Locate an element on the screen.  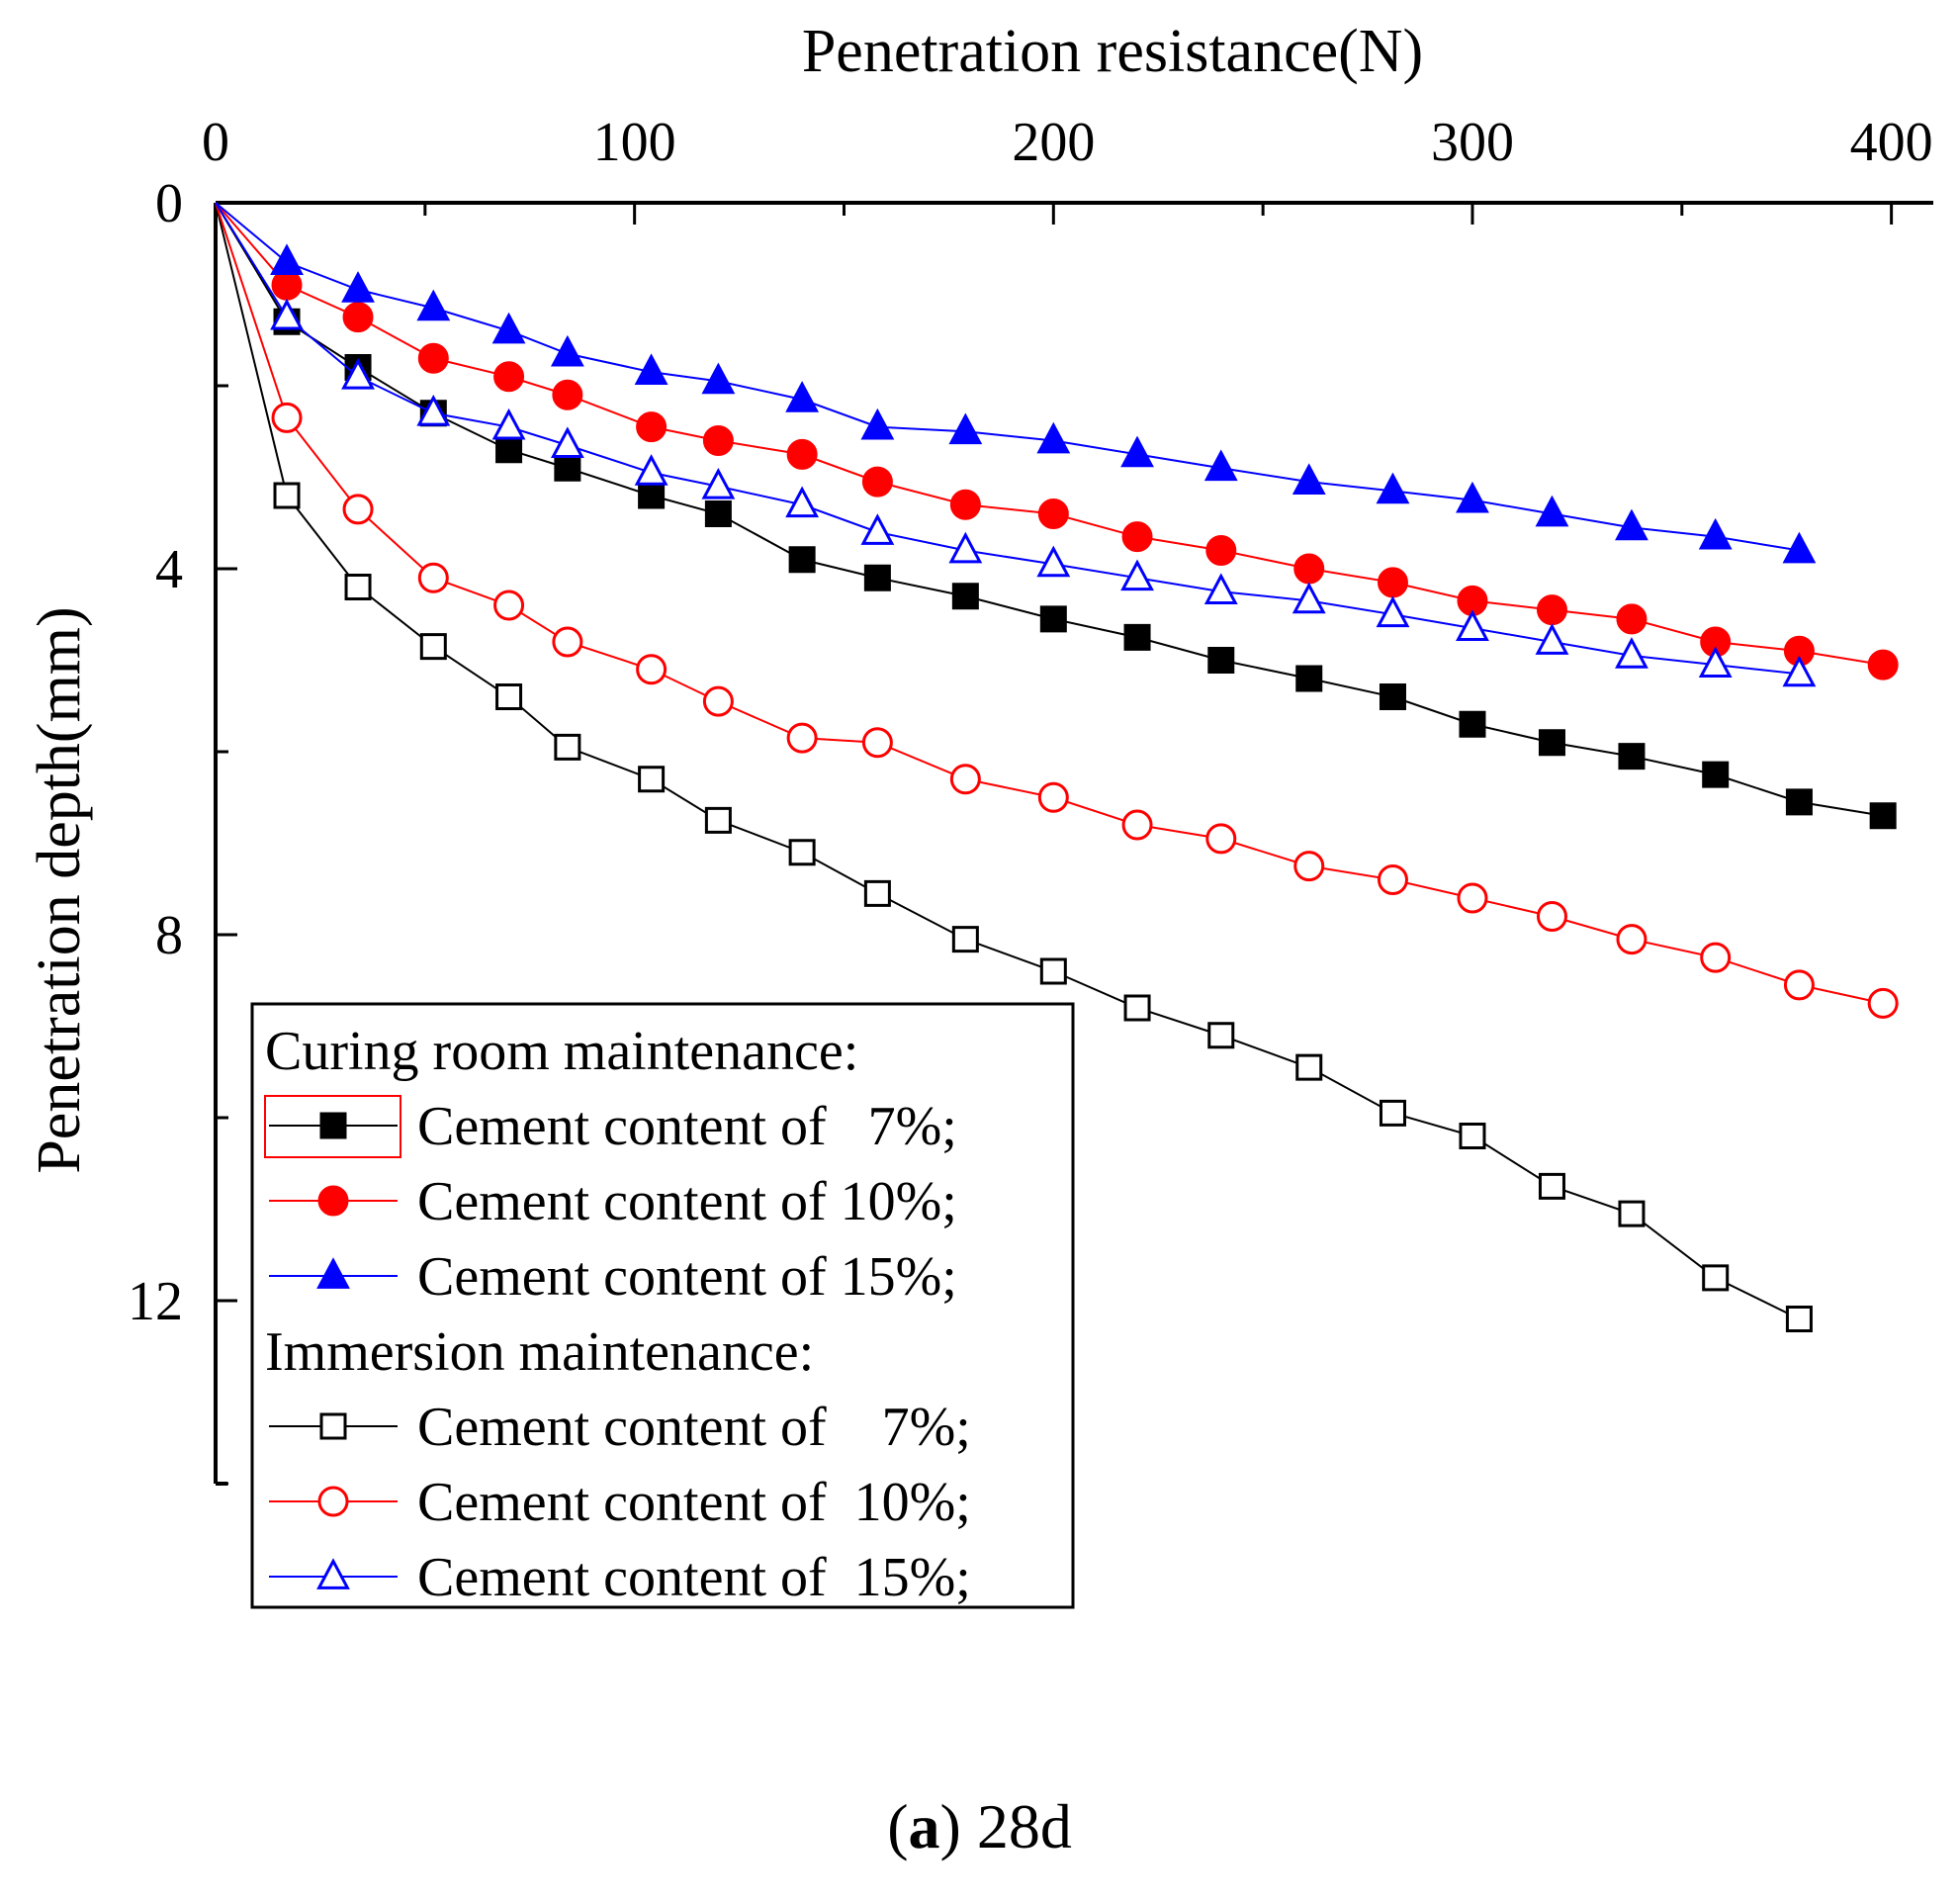
legend-highlight-box is located at coordinates (332, 1126).